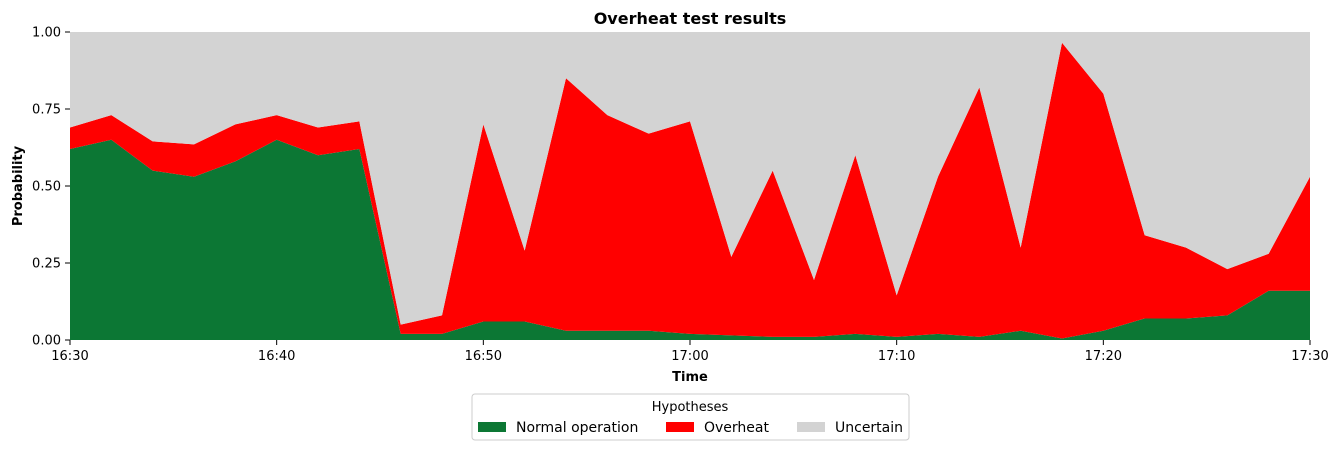 The width and height of the screenshot is (1339, 450). What do you see at coordinates (46, 264) in the screenshot?
I see `y-tick-label: 0.25` at bounding box center [46, 264].